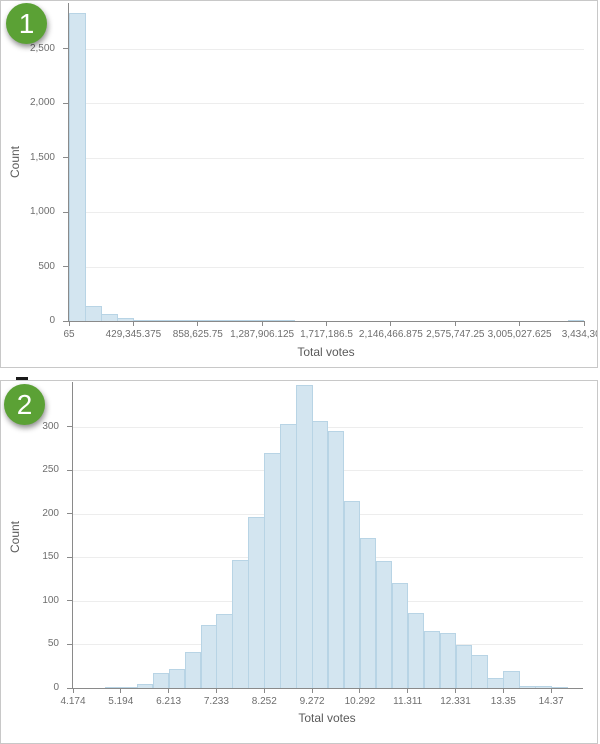 The height and width of the screenshot is (744, 600). I want to click on y-tick-label: 1,500, so click(42, 157).